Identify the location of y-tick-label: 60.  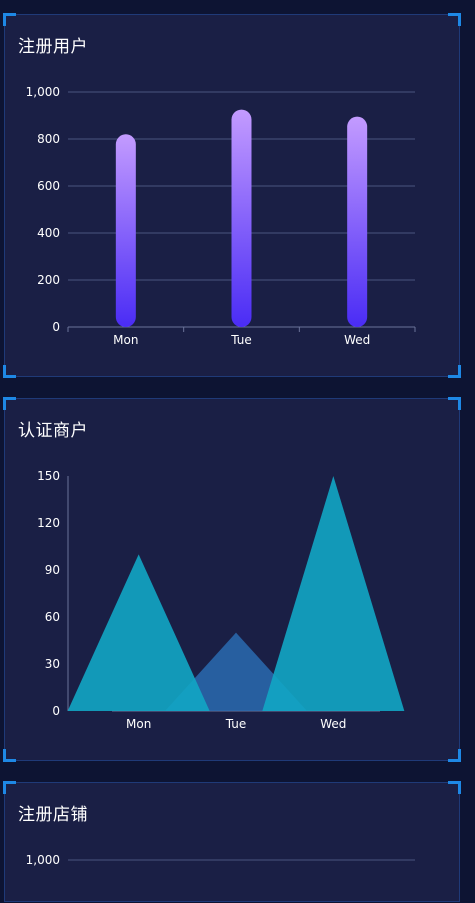
(52, 617).